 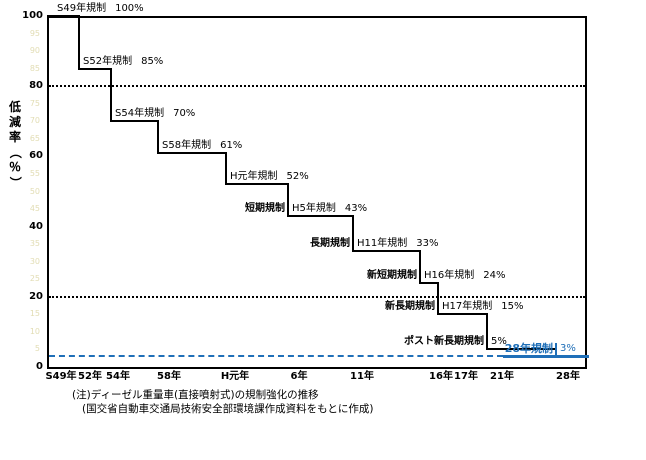 I want to click on x-tick-H元年: H元年, so click(x=235, y=376).